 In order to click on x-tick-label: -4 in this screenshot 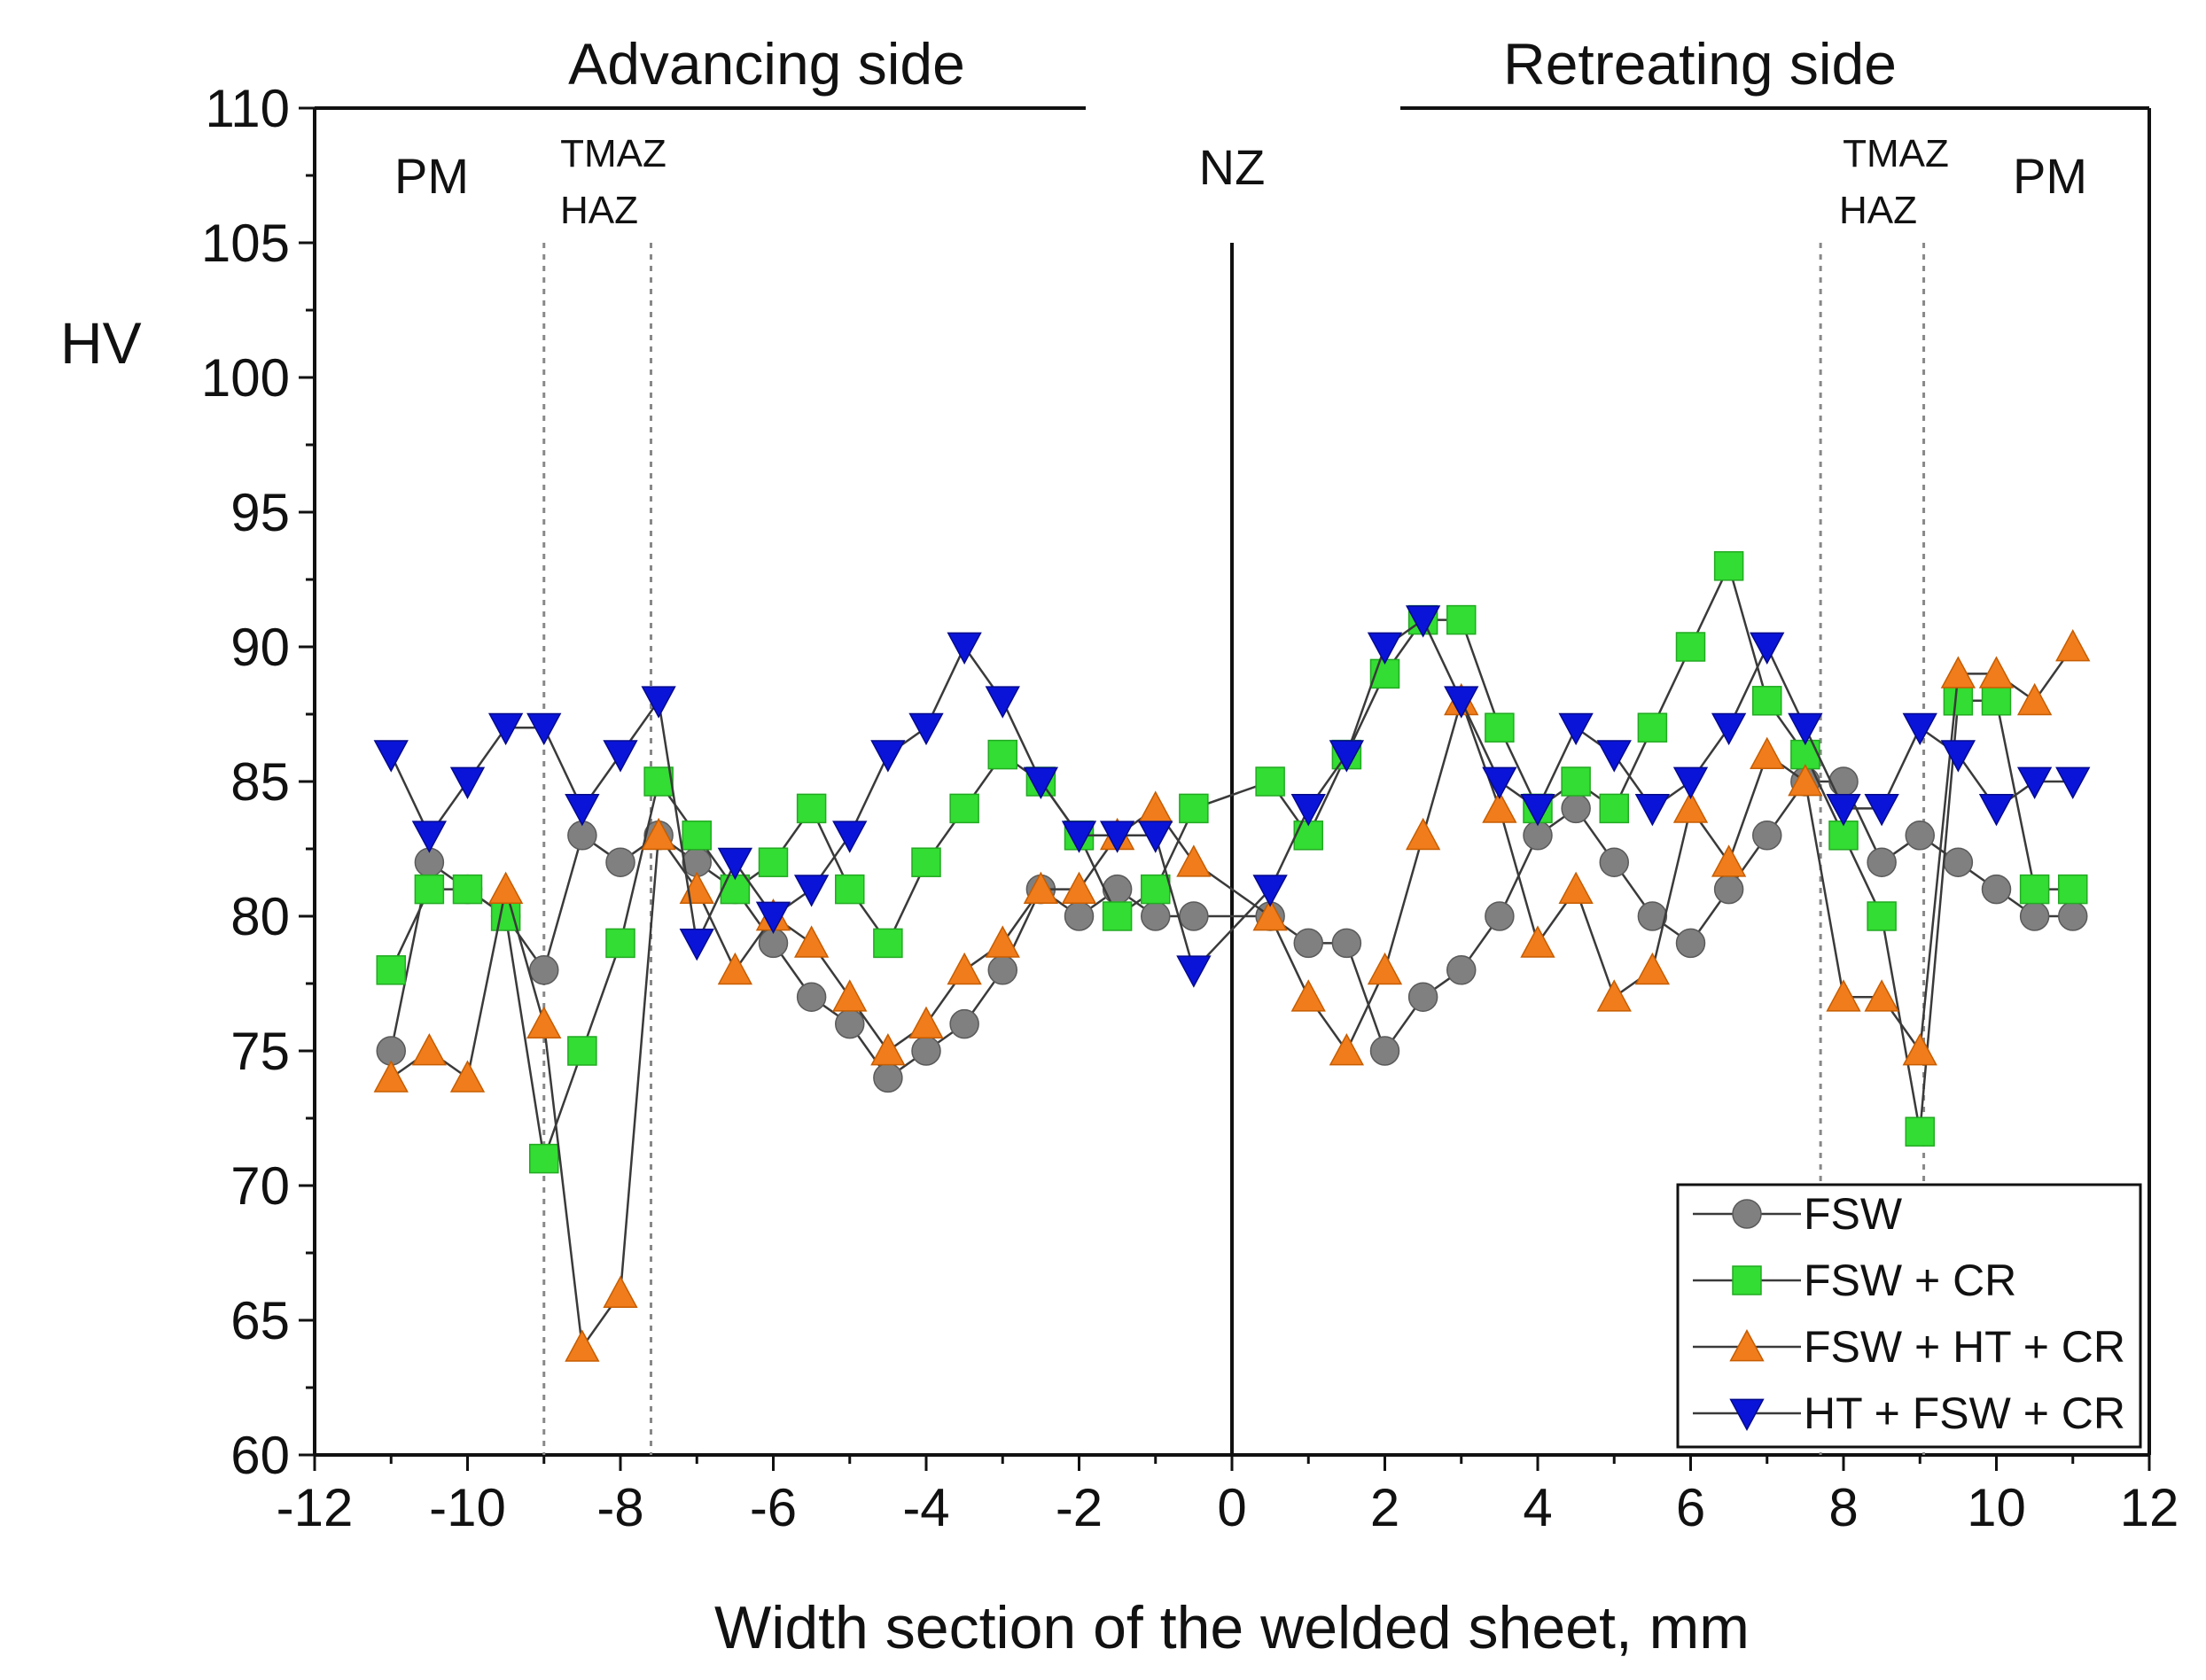, I will do `click(925, 1507)`.